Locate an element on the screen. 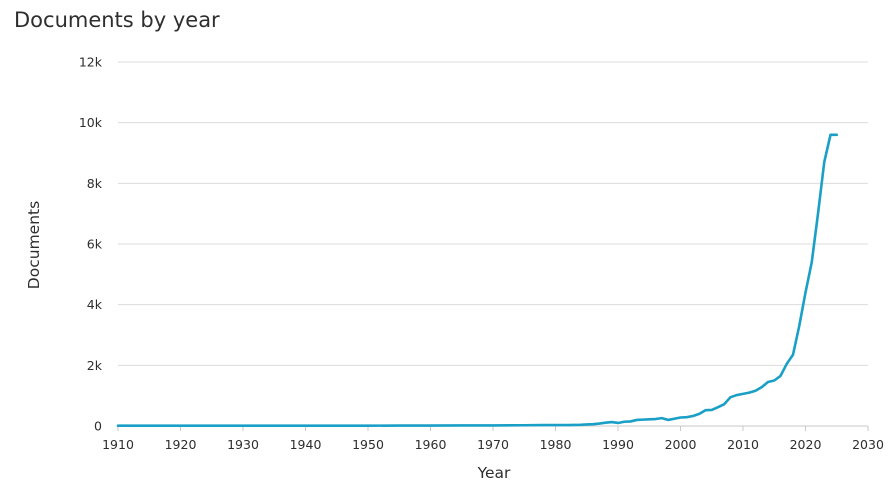 The width and height of the screenshot is (890, 504). y-tick-label: 2k is located at coordinates (95, 365).